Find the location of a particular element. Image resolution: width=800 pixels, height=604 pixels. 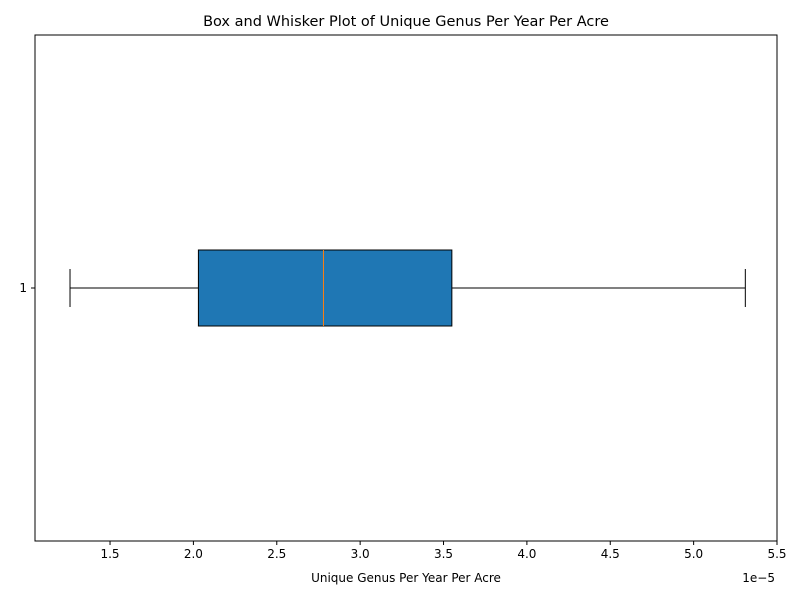

x-axis-label: Unique Genus Per Year Per Acre is located at coordinates (406, 578).